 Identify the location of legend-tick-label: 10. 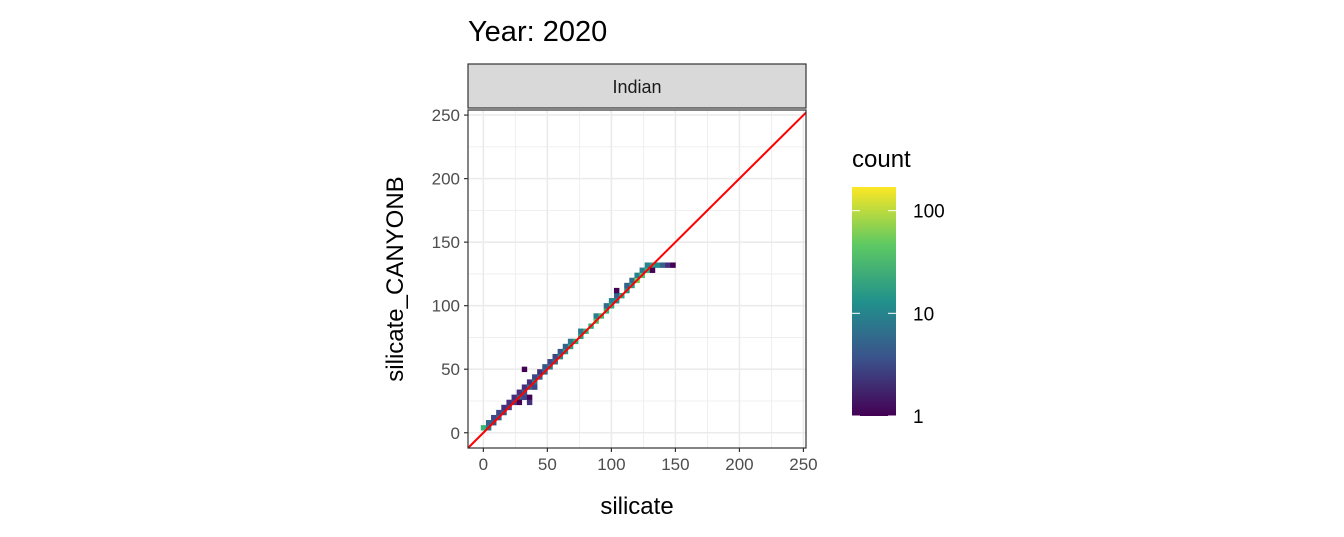
(923, 314).